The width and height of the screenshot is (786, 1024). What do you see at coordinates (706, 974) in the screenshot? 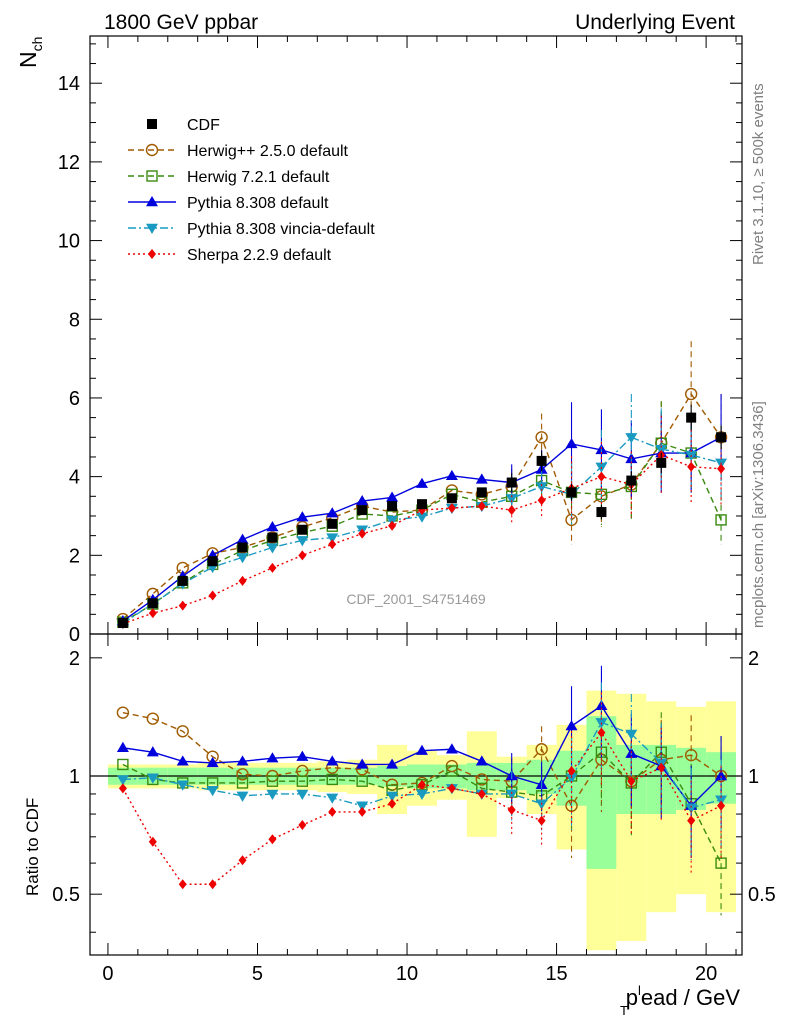
I see `x-tick-label: 20` at bounding box center [706, 974].